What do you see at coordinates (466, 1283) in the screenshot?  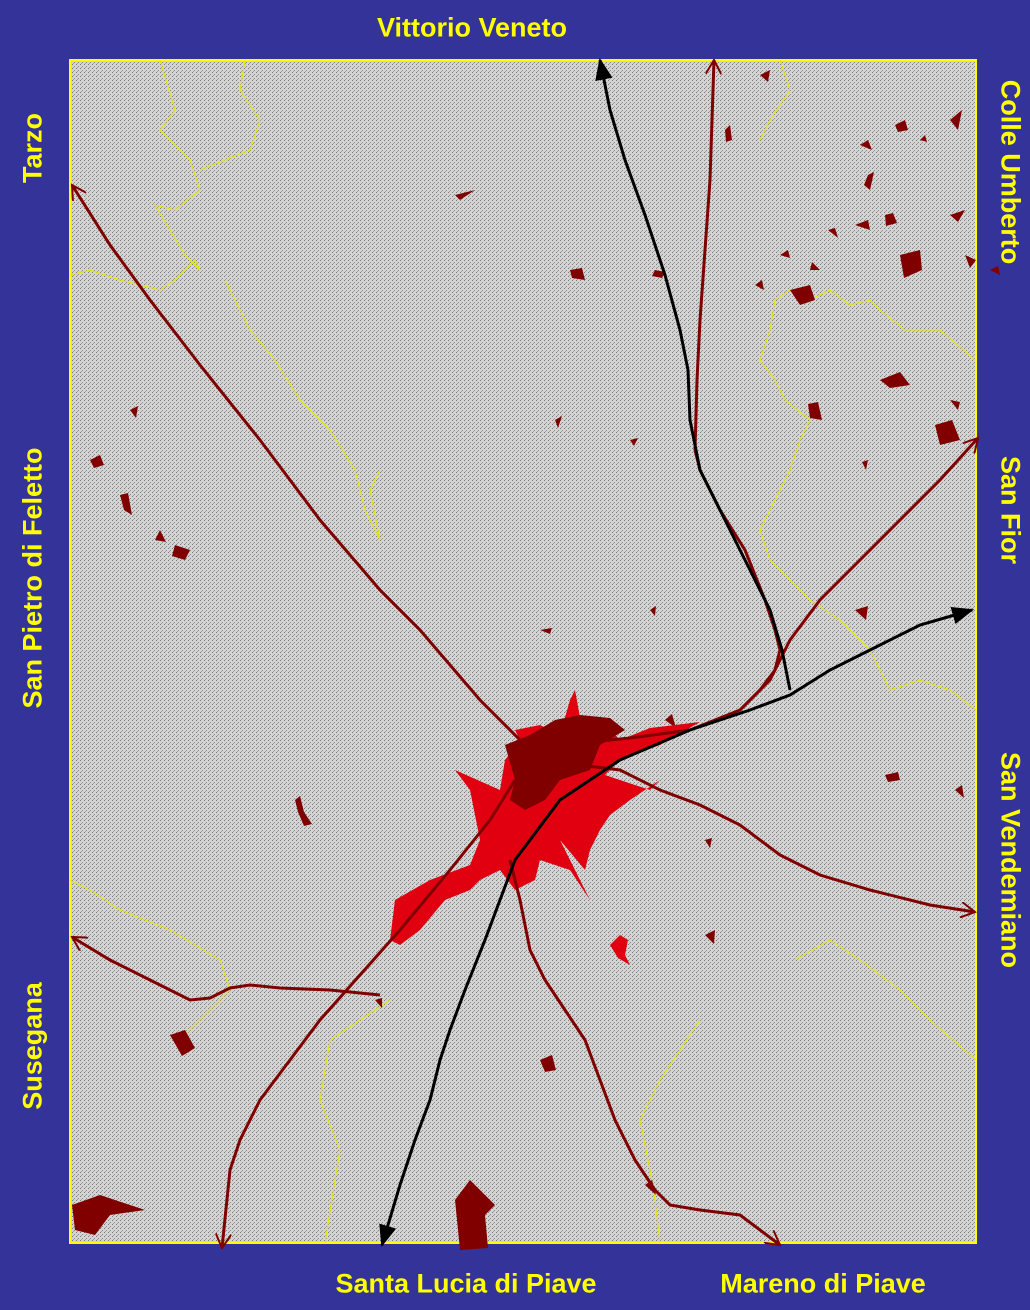 I see `label-santa-lucia-di-piave: Santa Lucia di Piave` at bounding box center [466, 1283].